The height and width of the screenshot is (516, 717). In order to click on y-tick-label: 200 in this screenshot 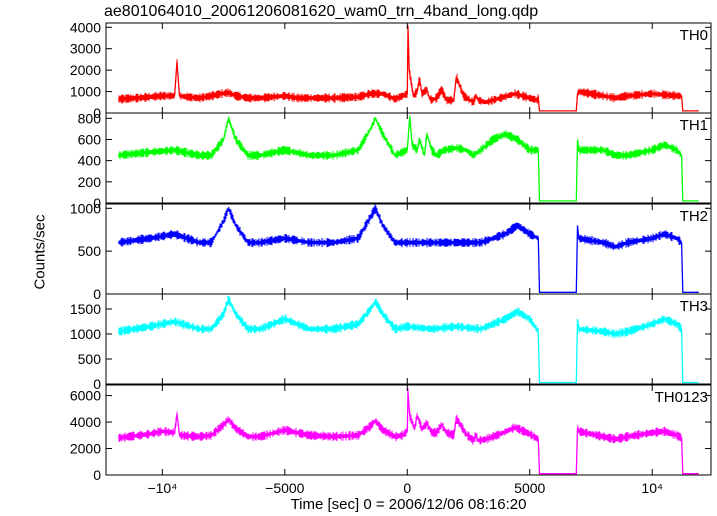, I will do `click(90, 182)`.